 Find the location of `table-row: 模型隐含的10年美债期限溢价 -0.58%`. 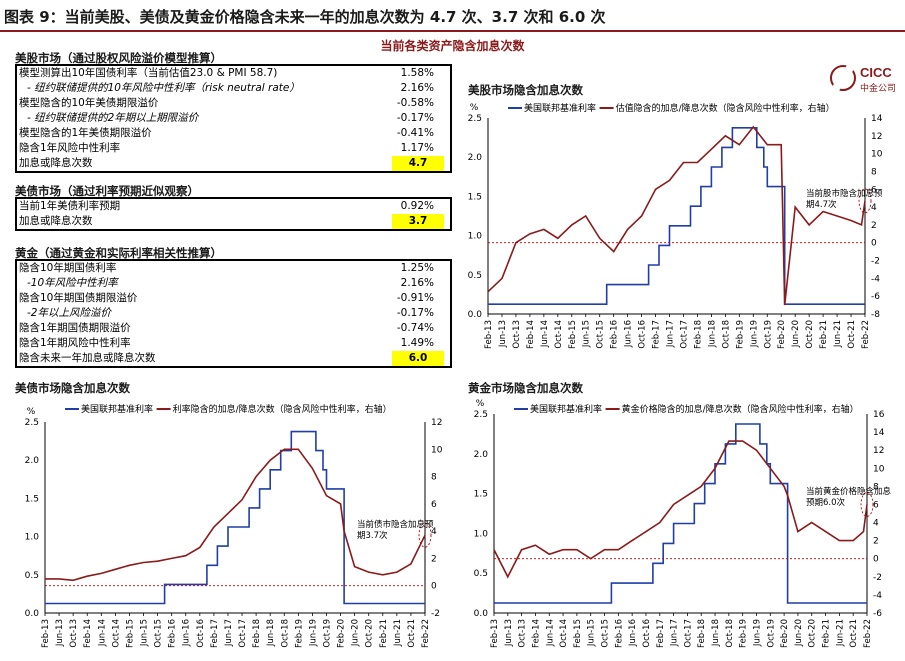

table-row: 模型隐含的10年美债期限溢价 -0.58% is located at coordinates (233, 103).